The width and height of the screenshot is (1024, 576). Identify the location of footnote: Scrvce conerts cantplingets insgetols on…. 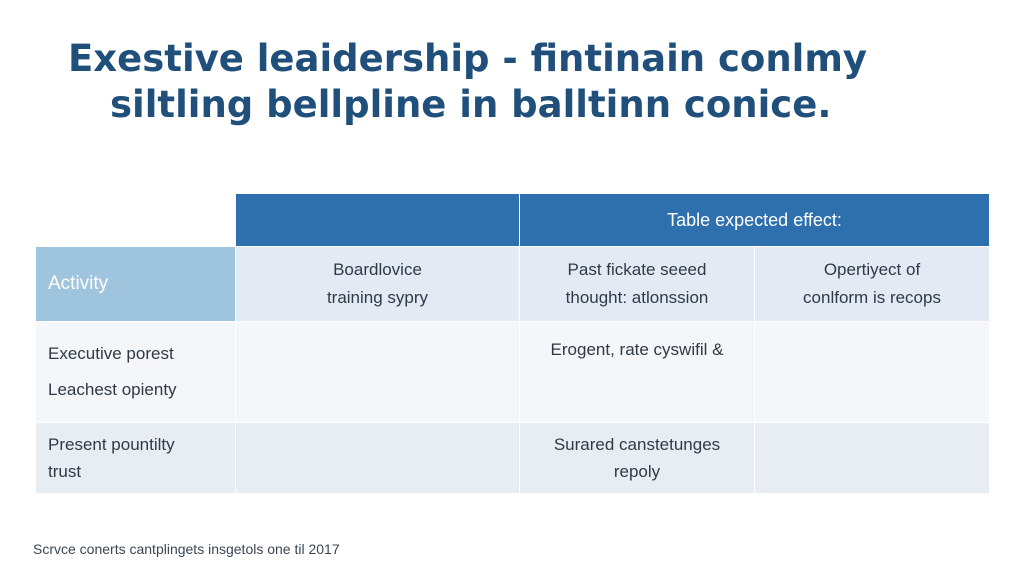
(186, 549).